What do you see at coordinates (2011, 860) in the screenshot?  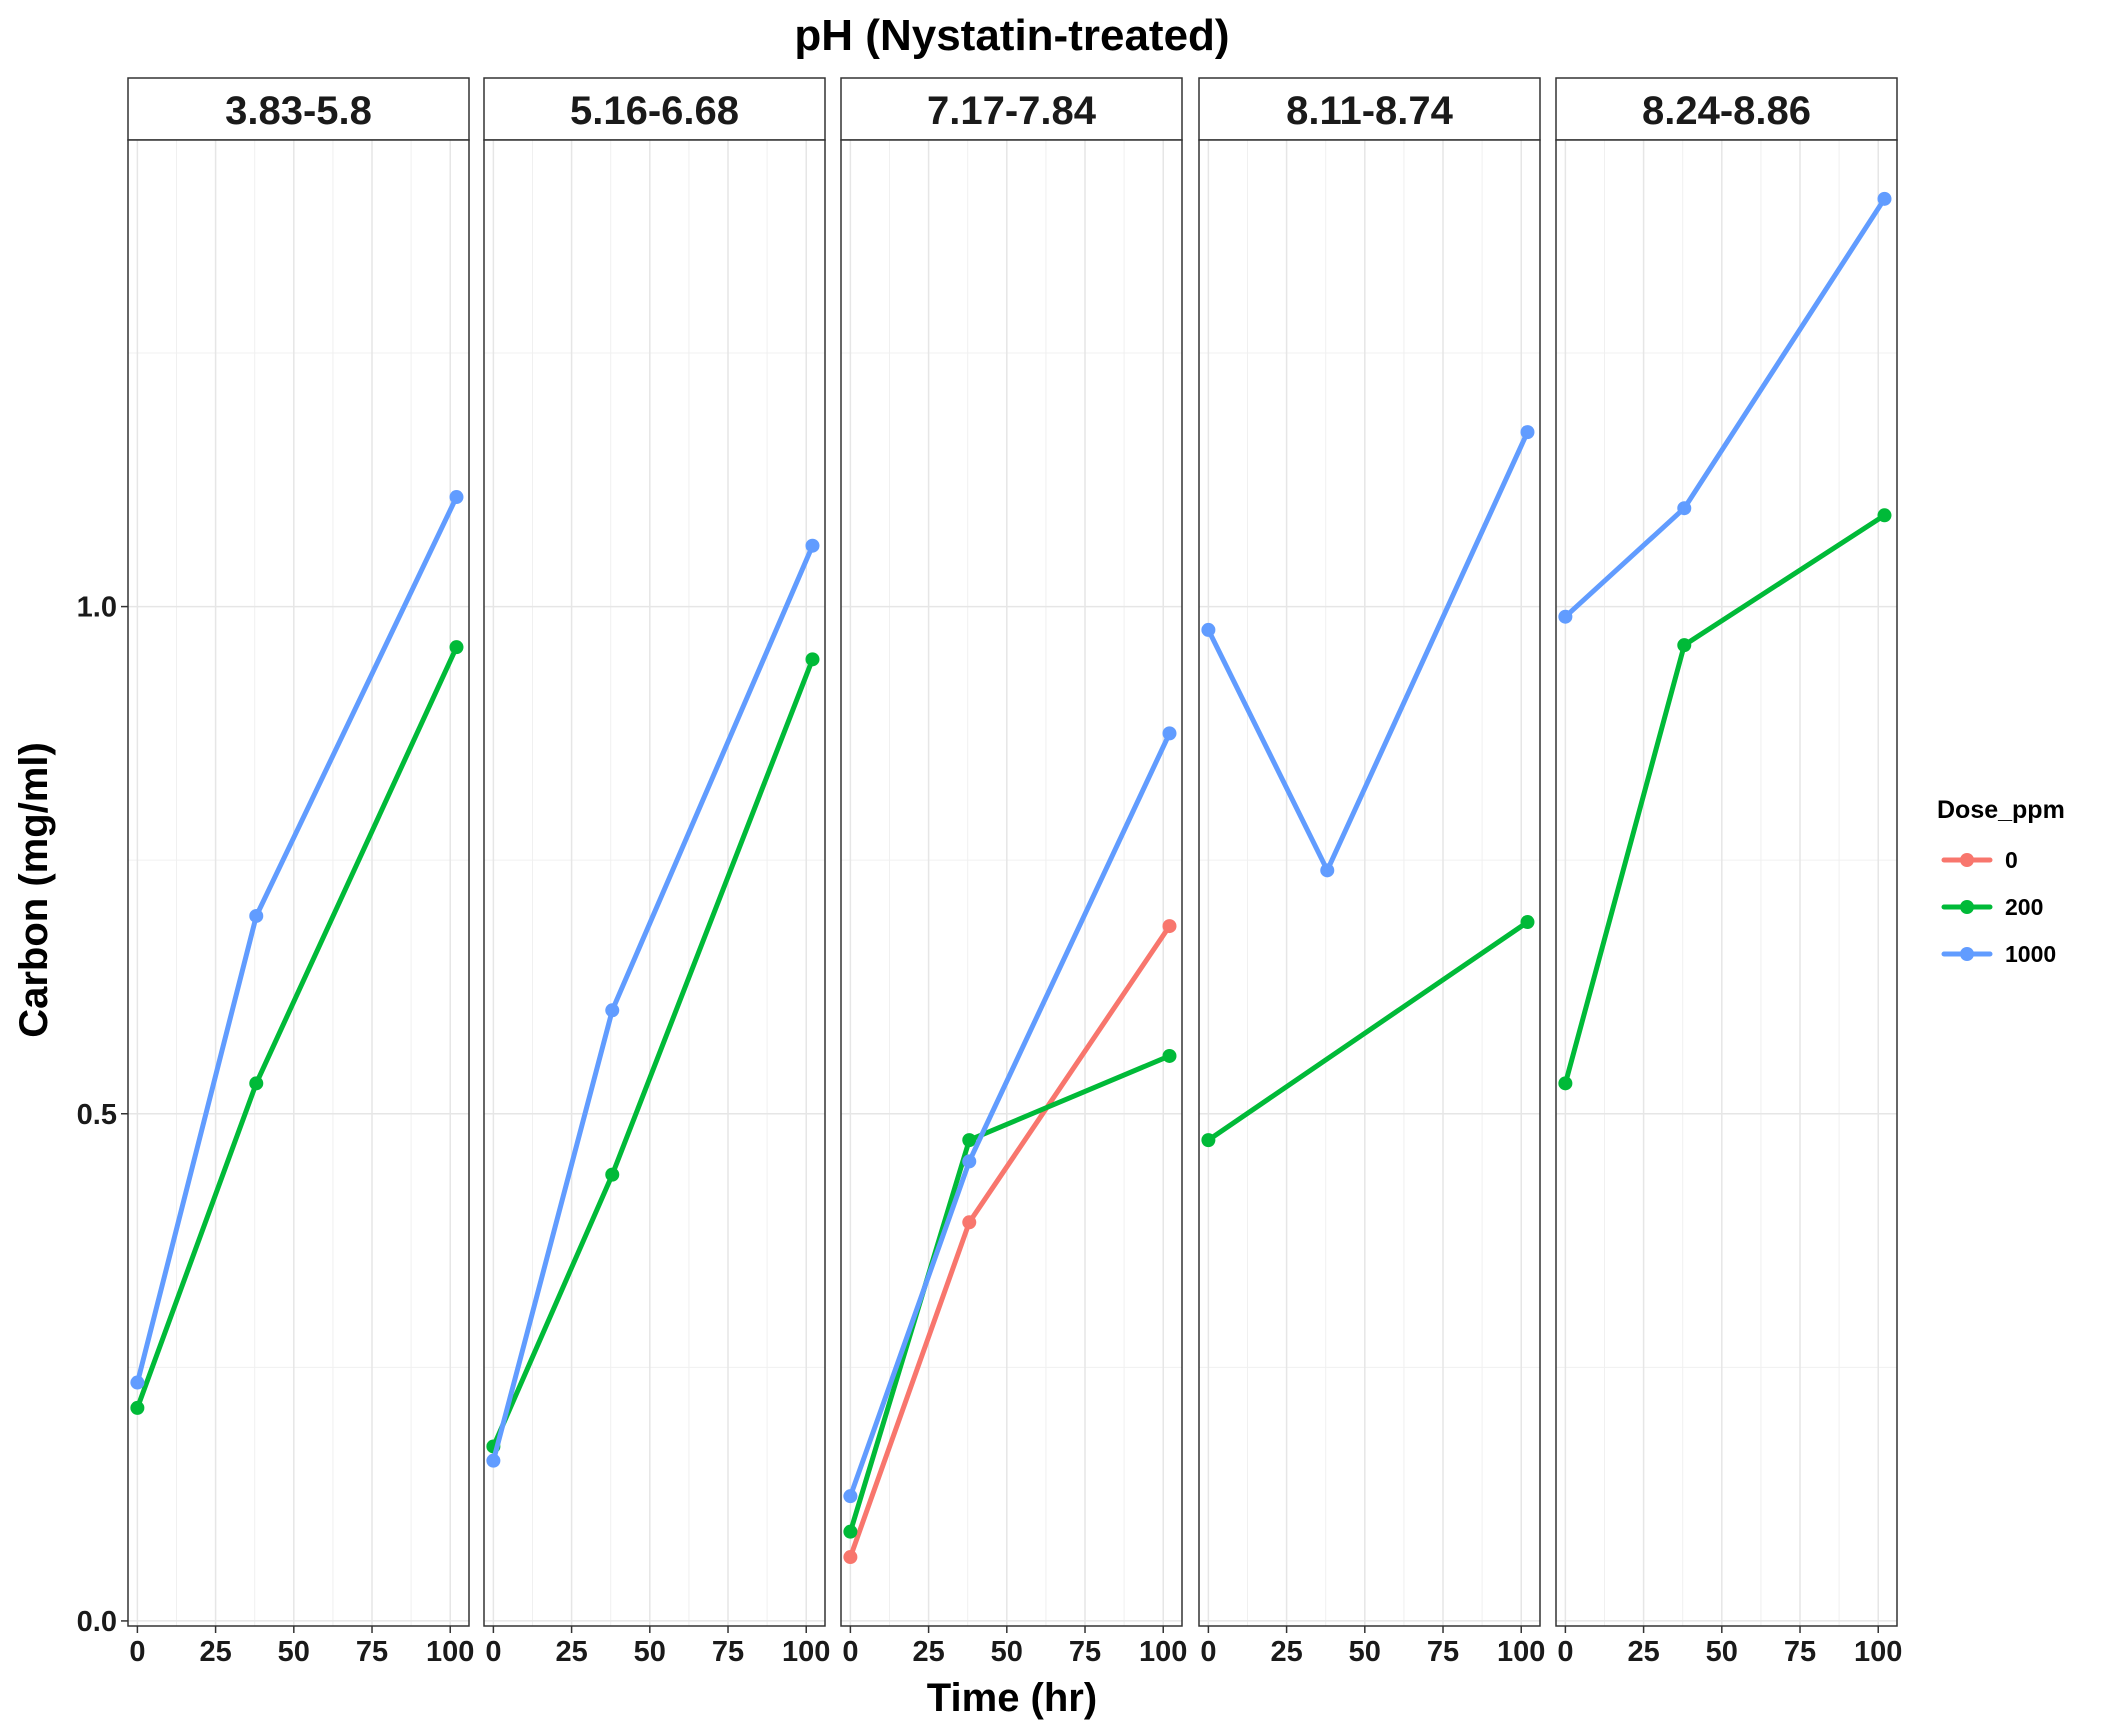 I see `legend-label: 0` at bounding box center [2011, 860].